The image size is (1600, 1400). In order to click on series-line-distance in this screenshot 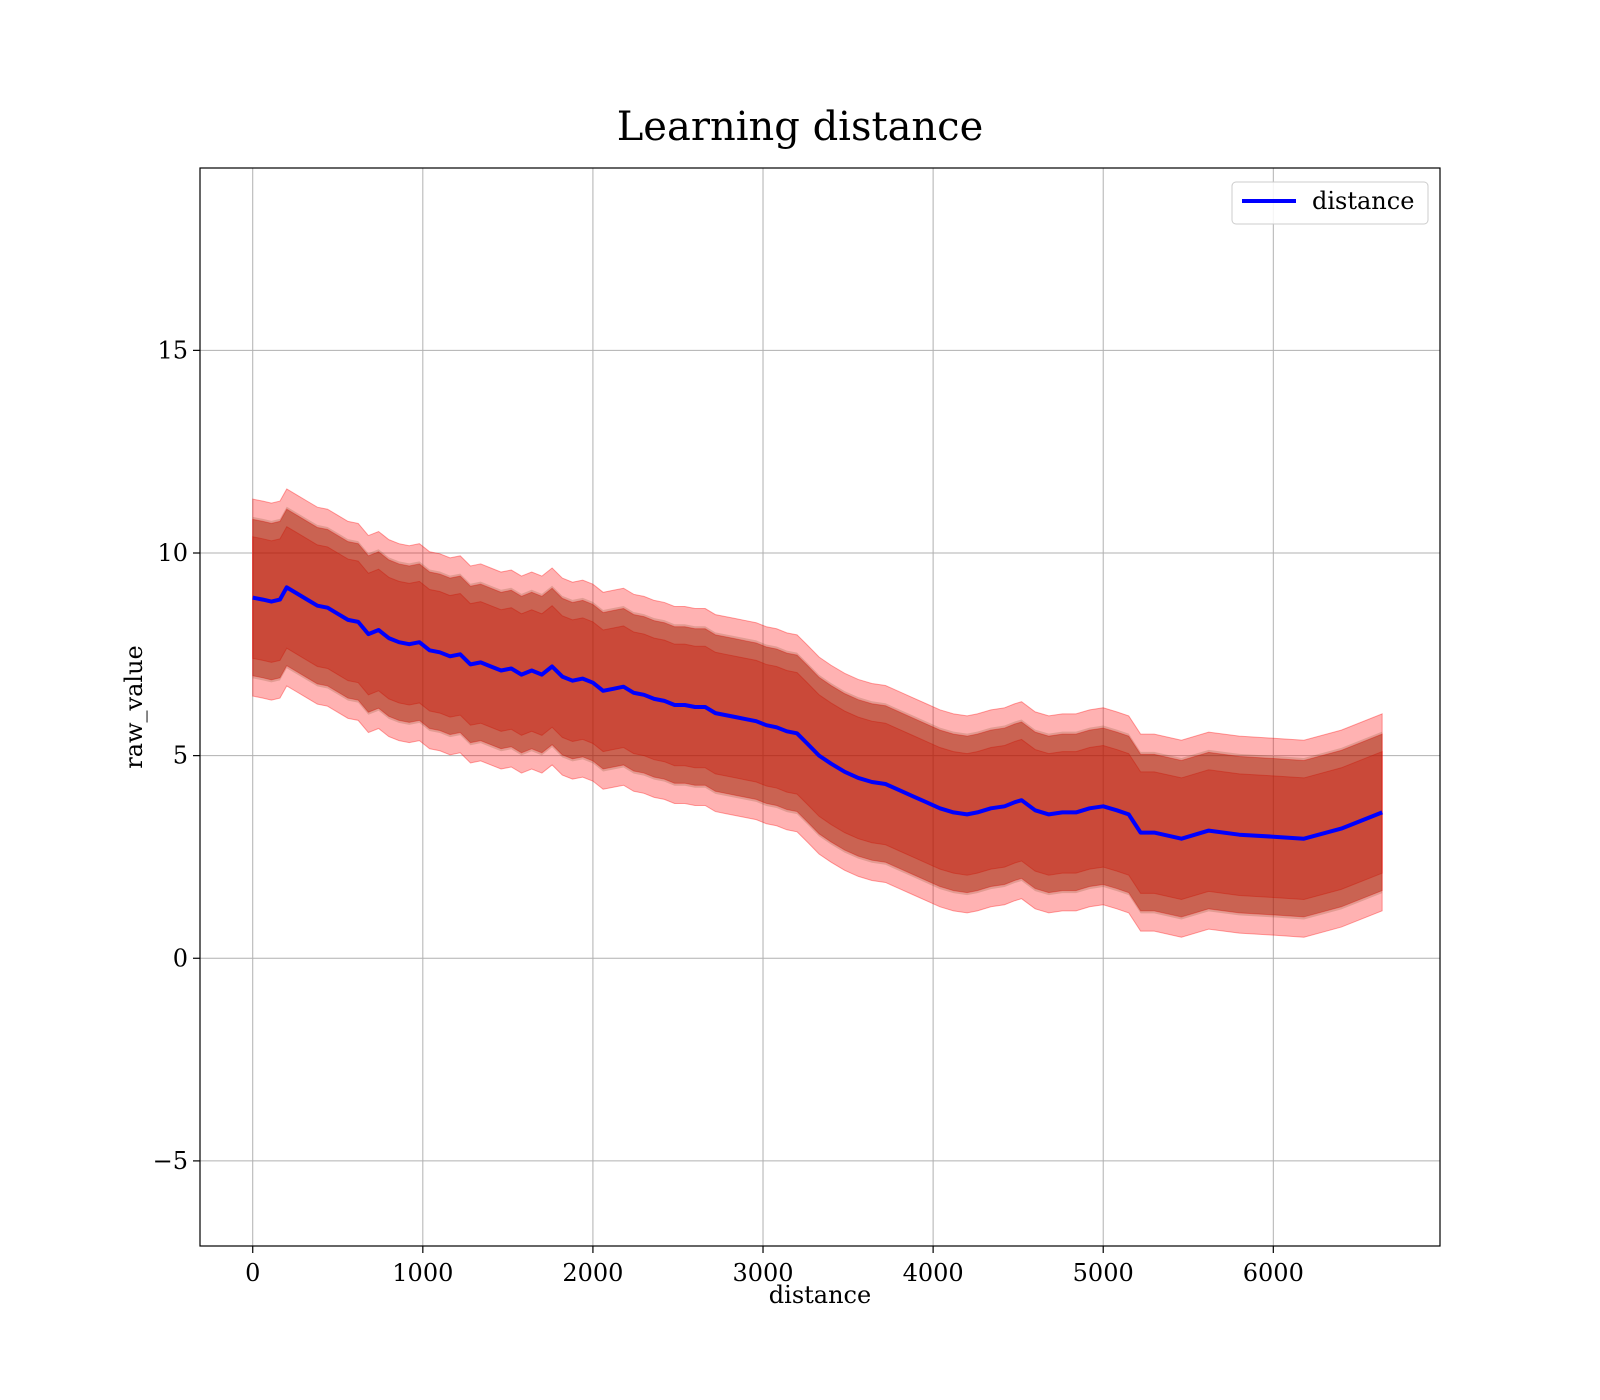, I will do `click(817, 713)`.